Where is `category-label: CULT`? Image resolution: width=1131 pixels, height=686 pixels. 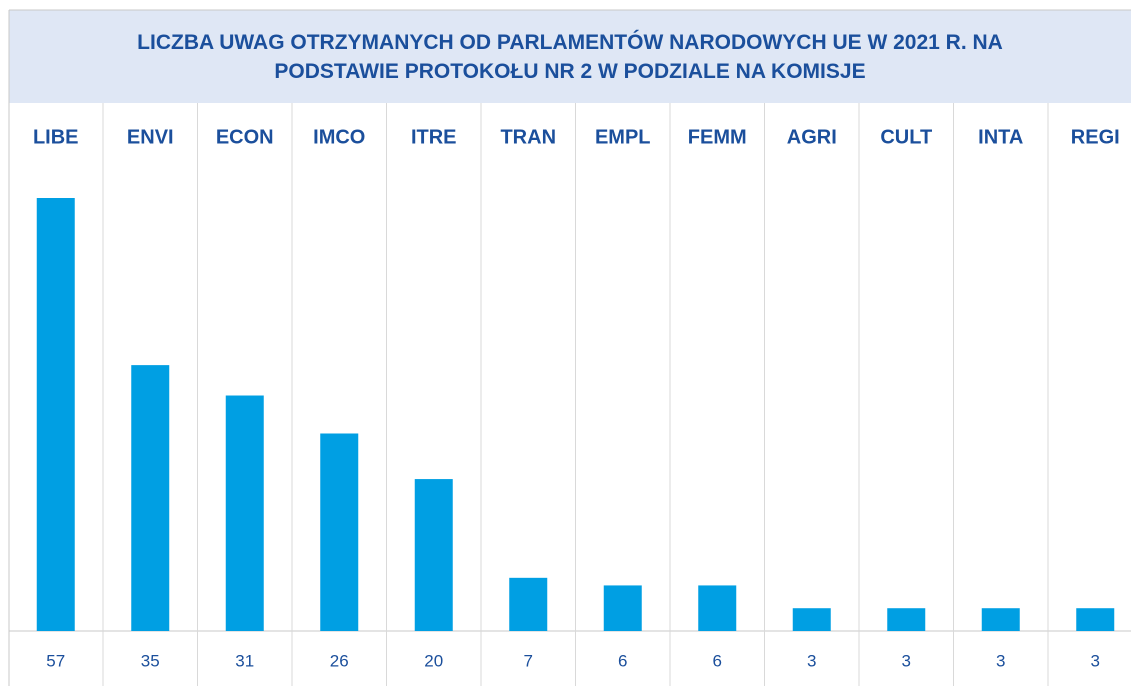
category-label: CULT is located at coordinates (906, 137).